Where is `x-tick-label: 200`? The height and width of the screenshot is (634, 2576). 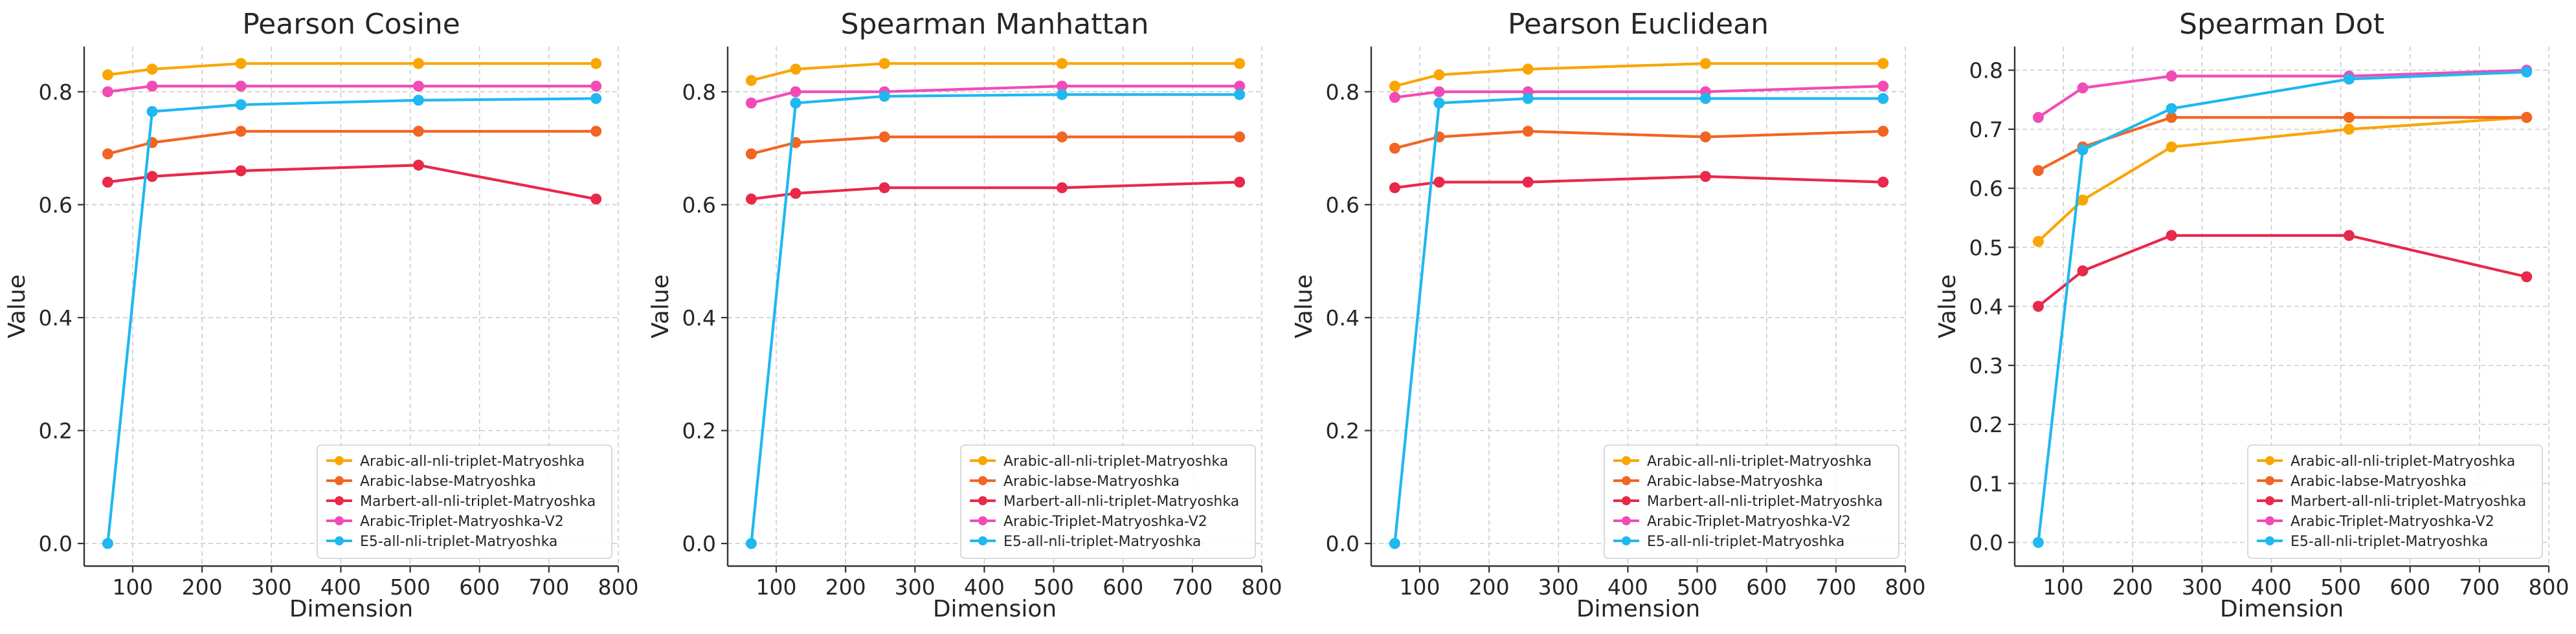 x-tick-label: 200 is located at coordinates (845, 587).